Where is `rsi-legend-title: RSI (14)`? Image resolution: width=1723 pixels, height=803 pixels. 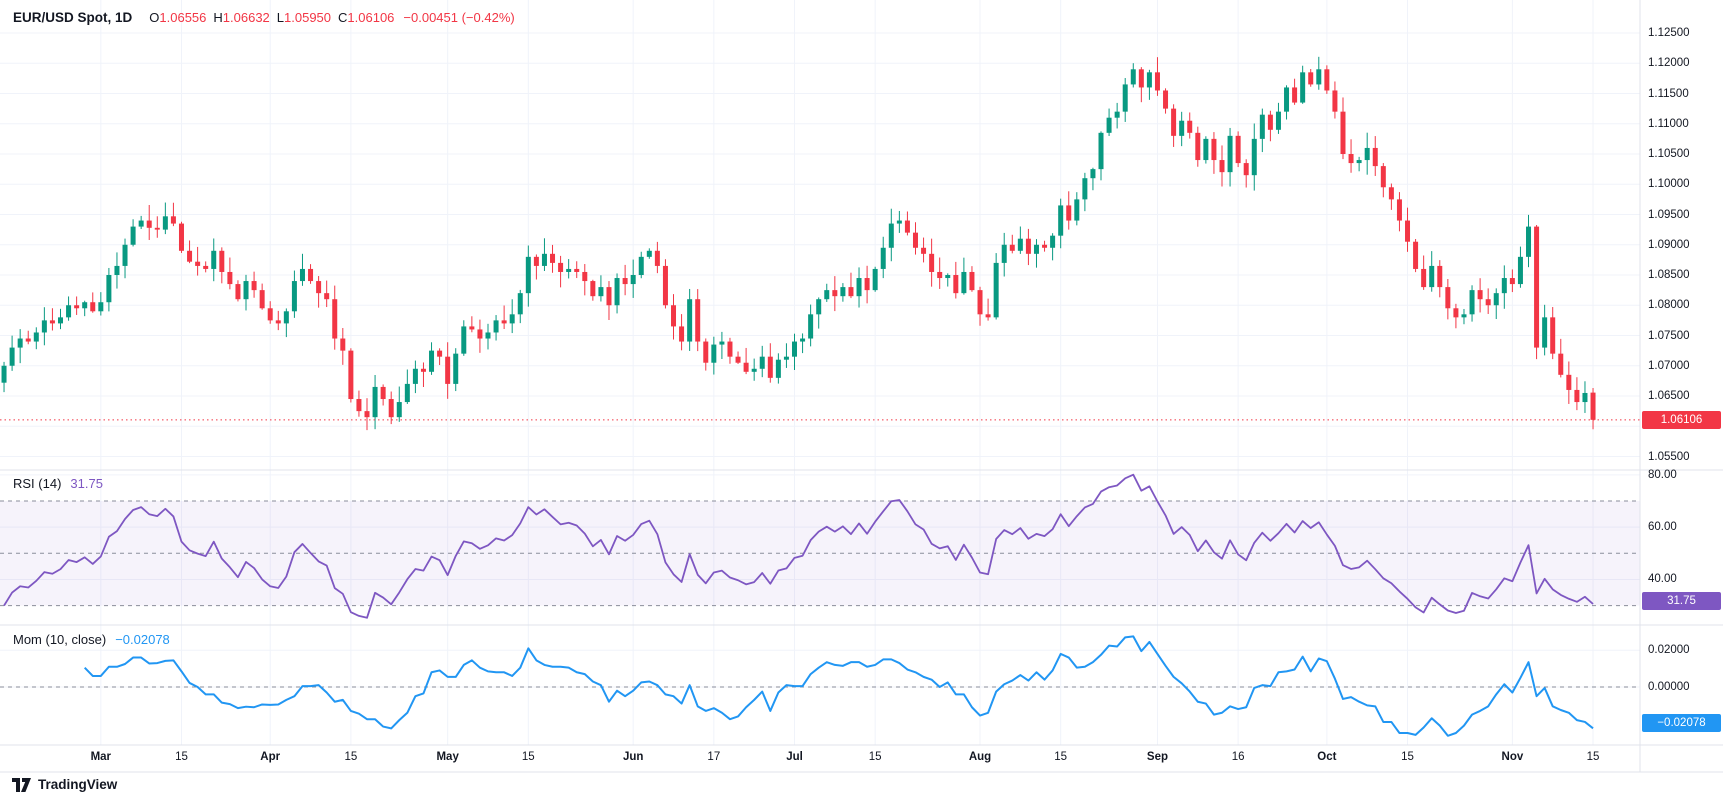 rsi-legend-title: RSI (14) is located at coordinates (37, 483).